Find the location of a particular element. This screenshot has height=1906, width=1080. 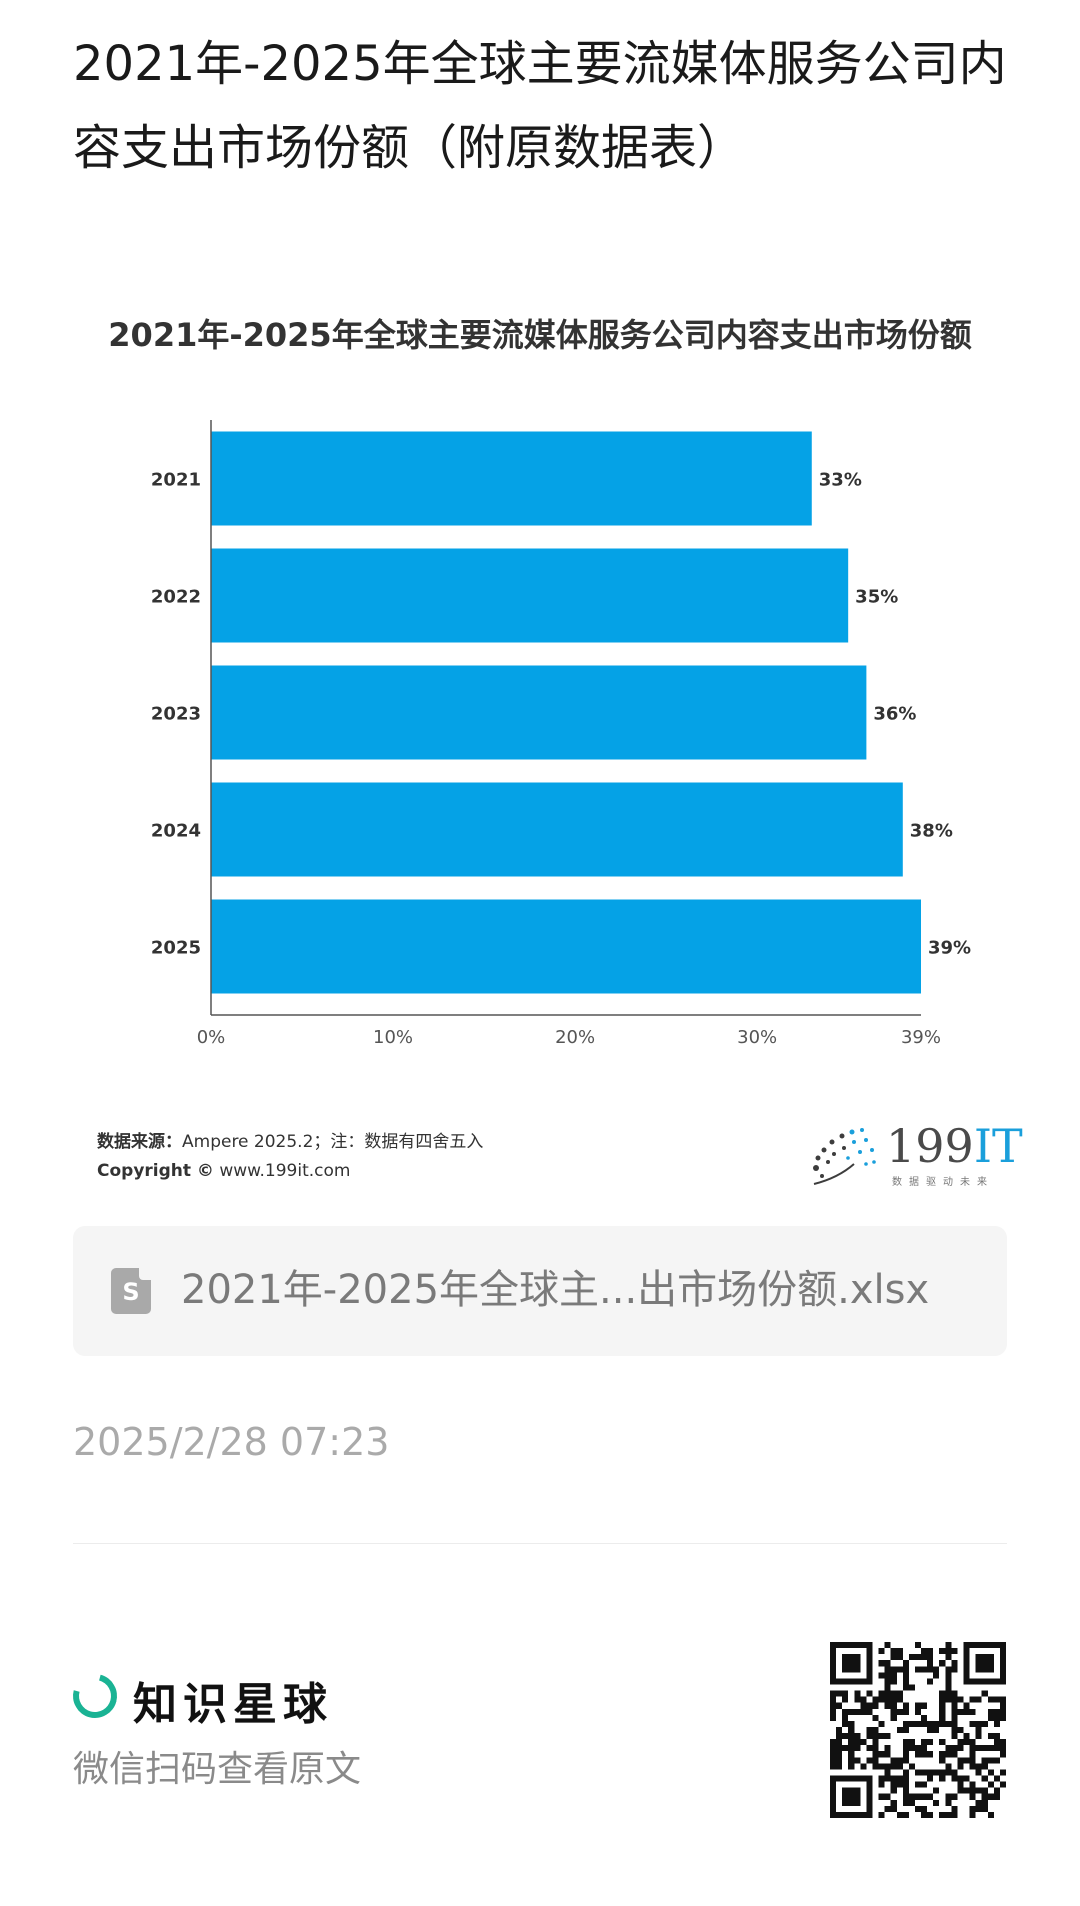

category-label-2024: 2024 is located at coordinates (176, 831).